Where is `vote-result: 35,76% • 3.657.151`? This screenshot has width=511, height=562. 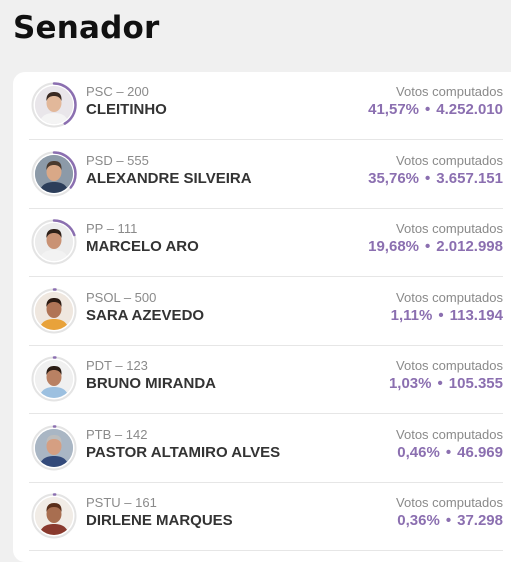 vote-result: 35,76% • 3.657.151 is located at coordinates (435, 178).